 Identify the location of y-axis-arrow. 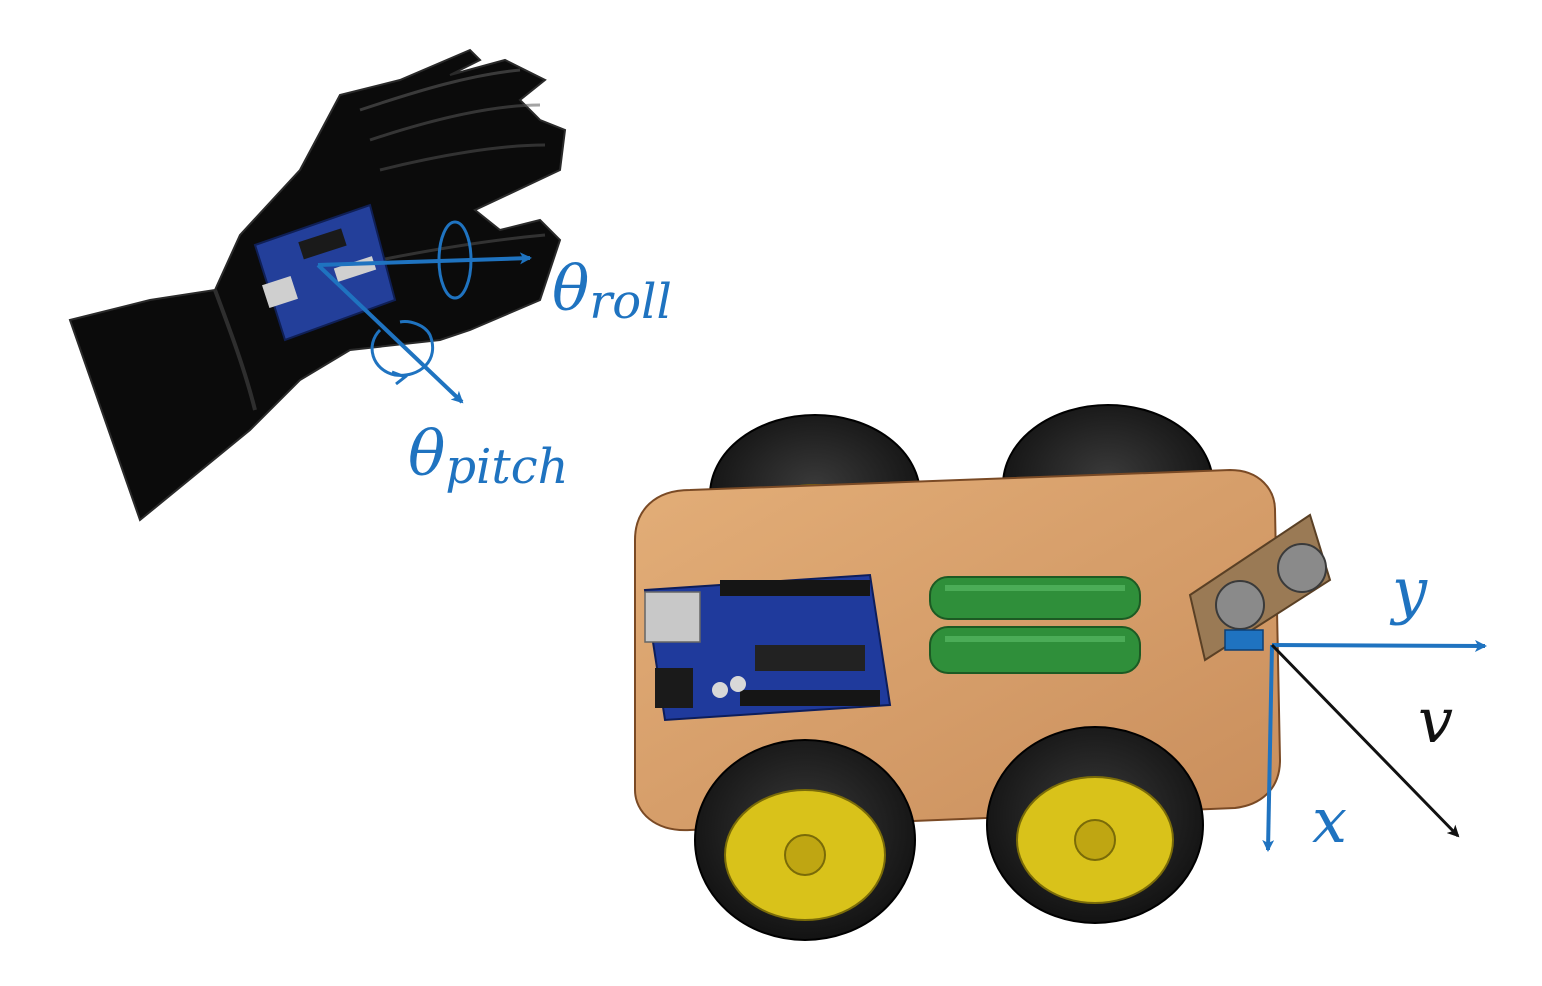
(1379, 645).